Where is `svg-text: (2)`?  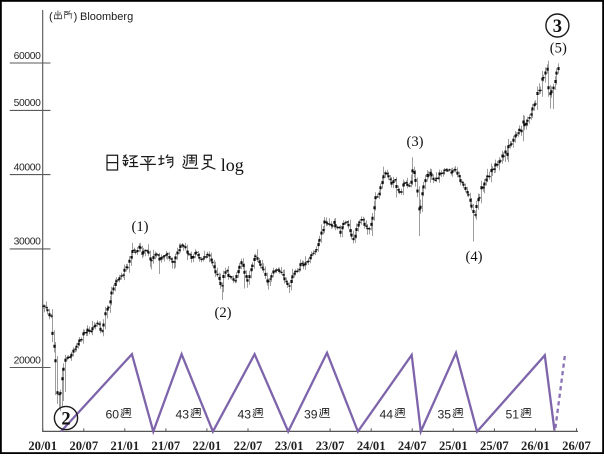
svg-text: (2) is located at coordinates (222, 313).